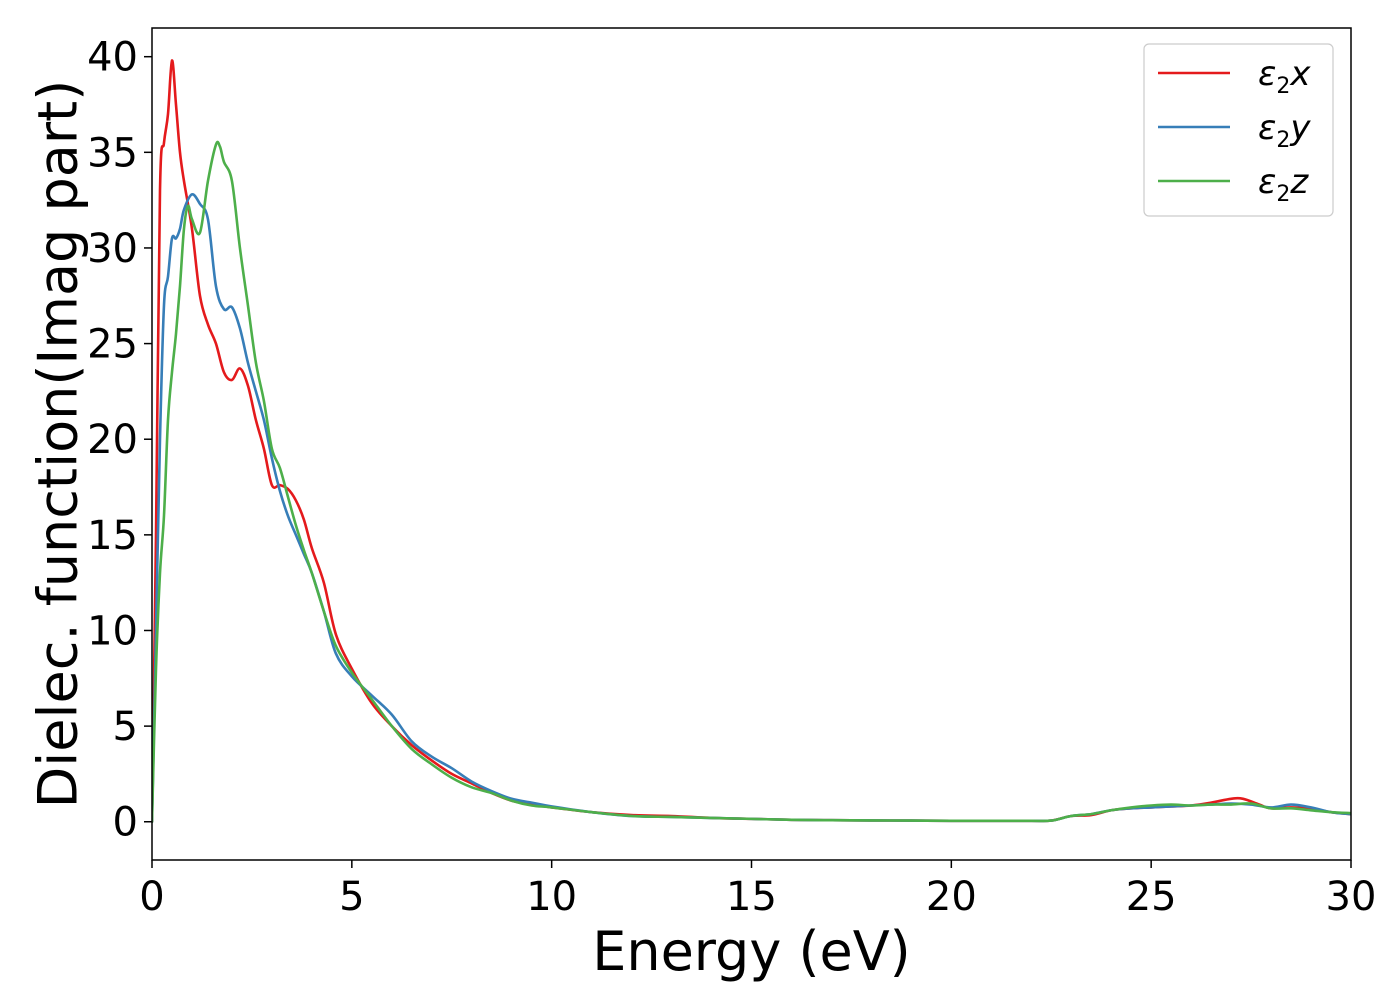 The height and width of the screenshot is (1000, 1400). What do you see at coordinates (351, 897) in the screenshot?
I see `x-tick-label: 5` at bounding box center [351, 897].